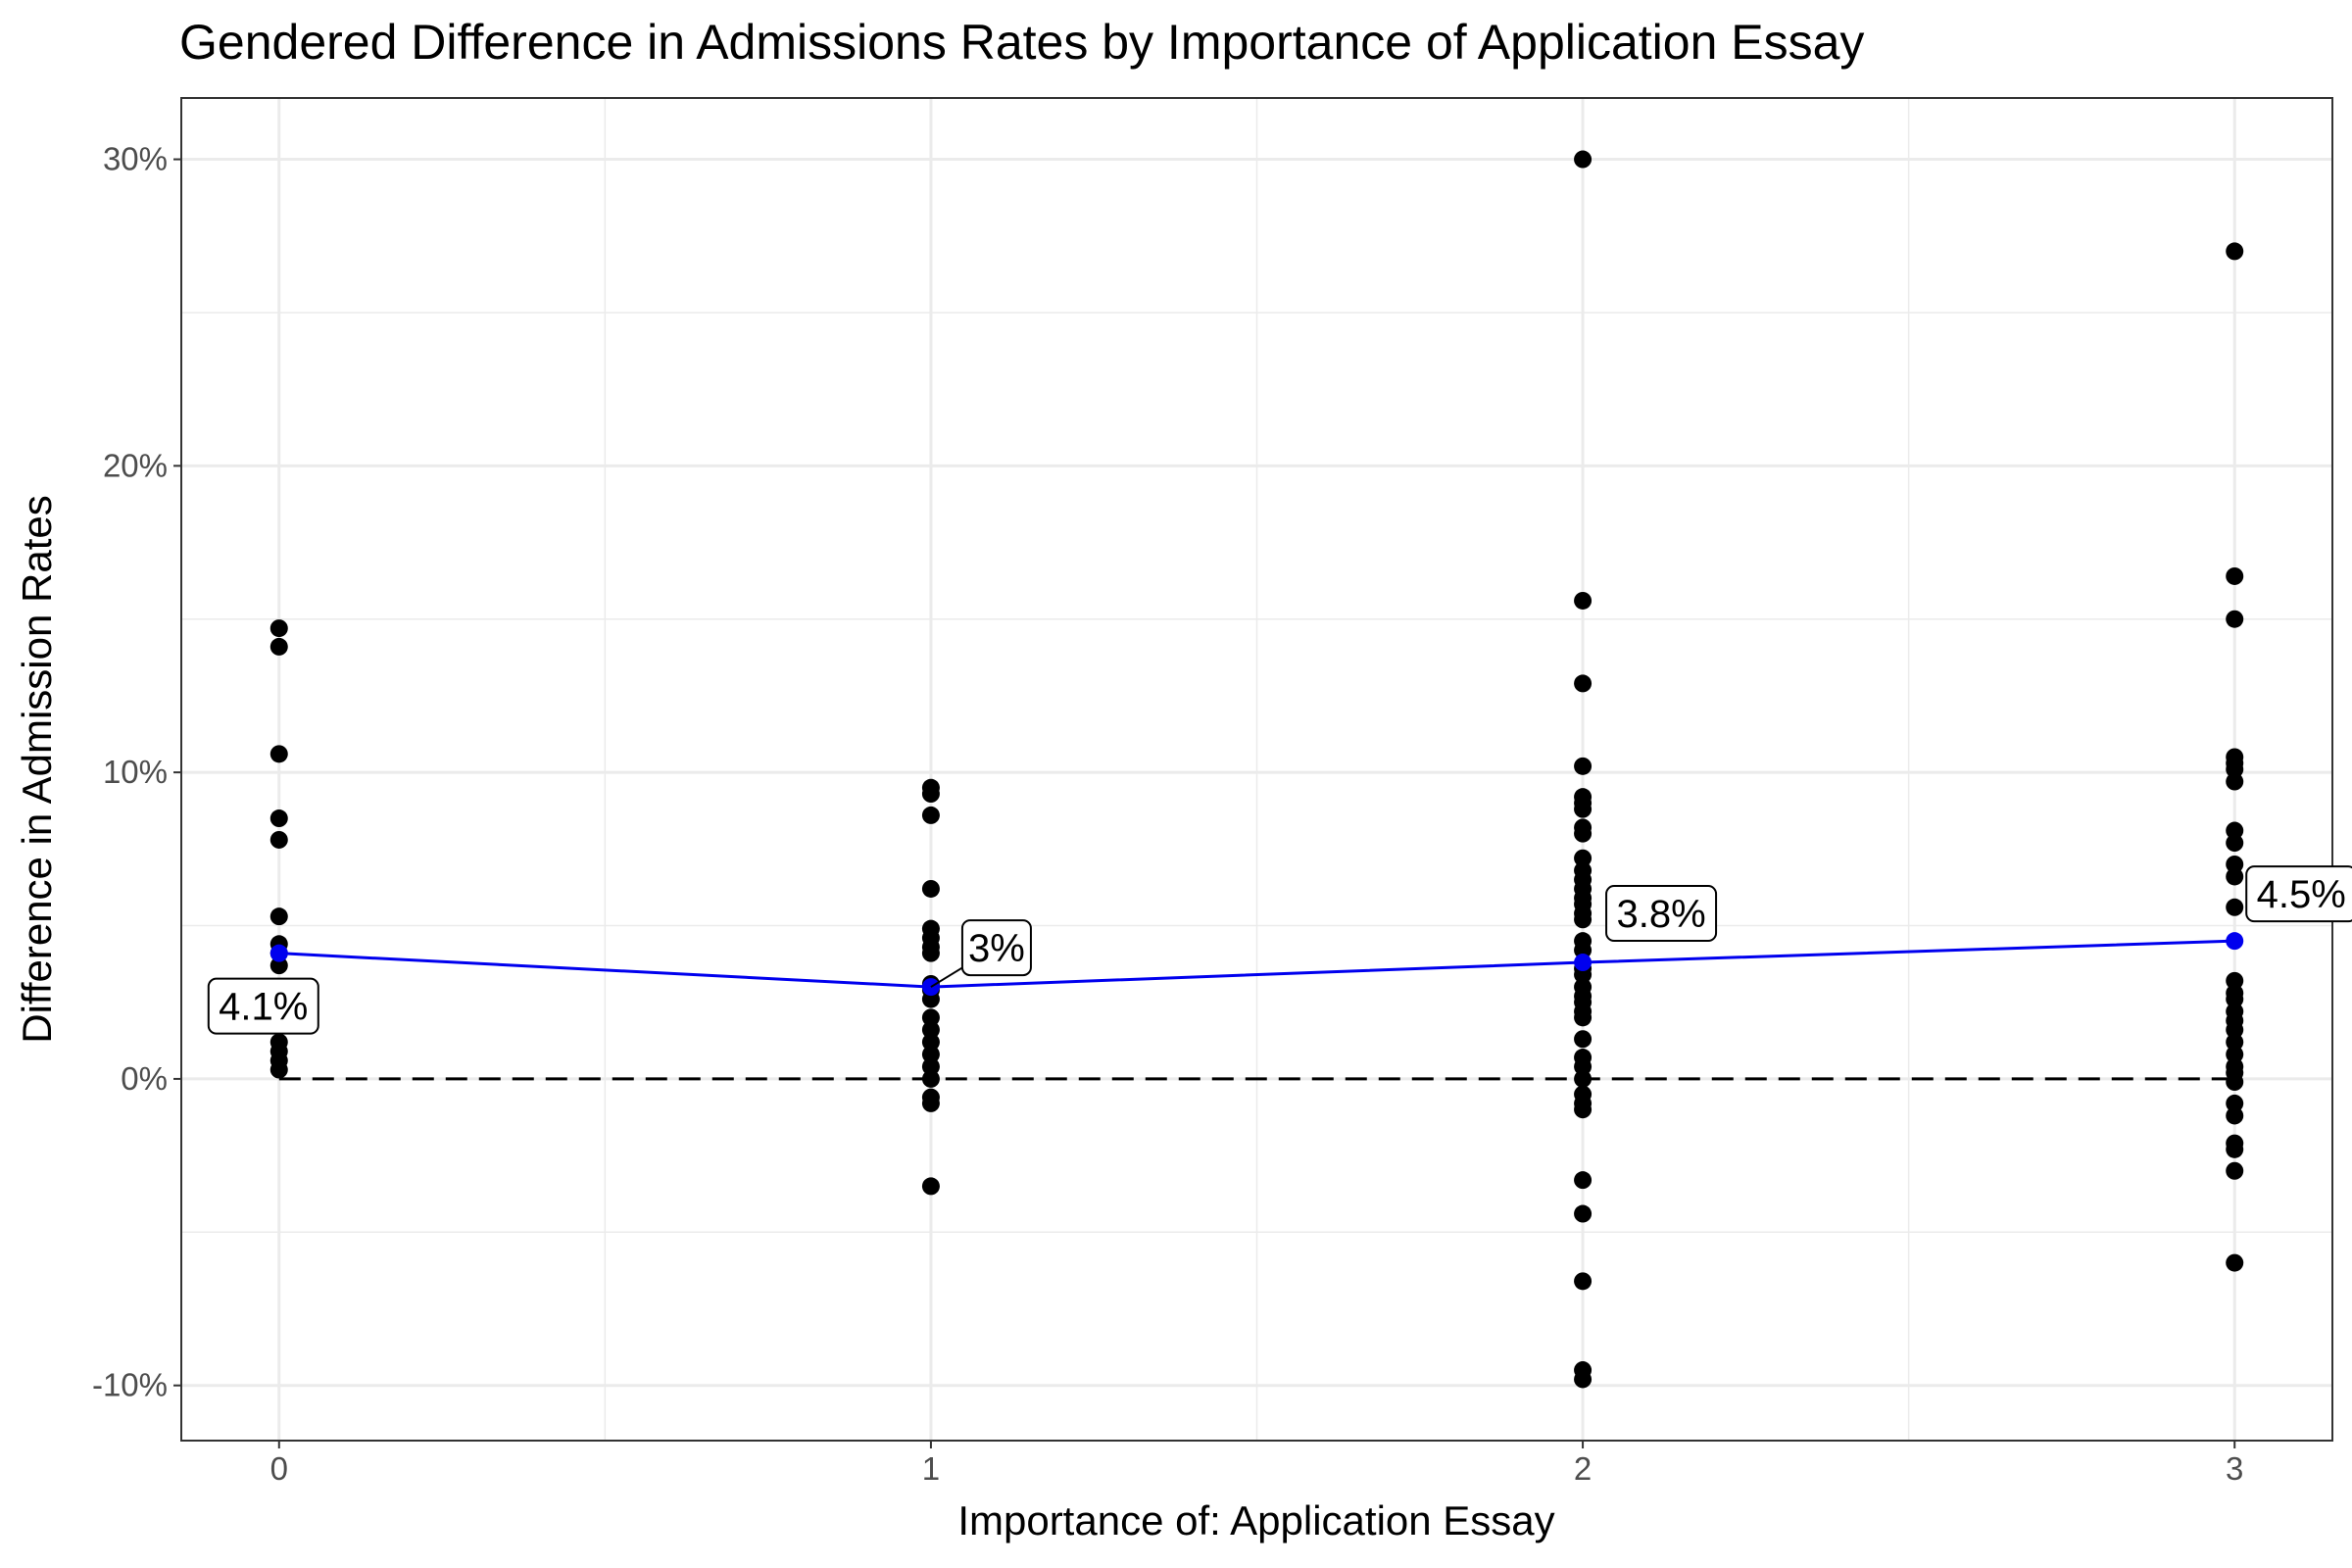 The image size is (2352, 1568). I want to click on mean-points-layer, so click(1257, 964).